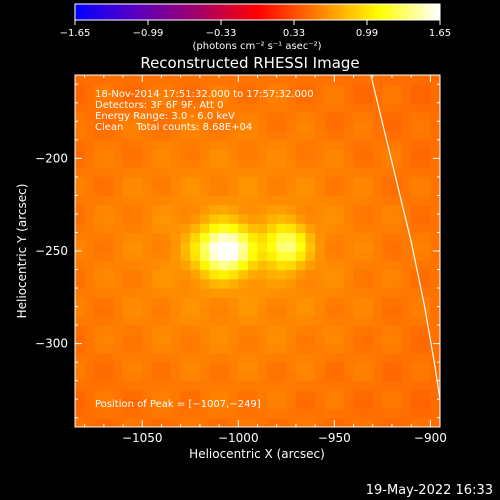  I want to click on colorbar-ticks: −1.65 −0.99 −0.33 0.33 0.99 1.65, so click(255, 29).